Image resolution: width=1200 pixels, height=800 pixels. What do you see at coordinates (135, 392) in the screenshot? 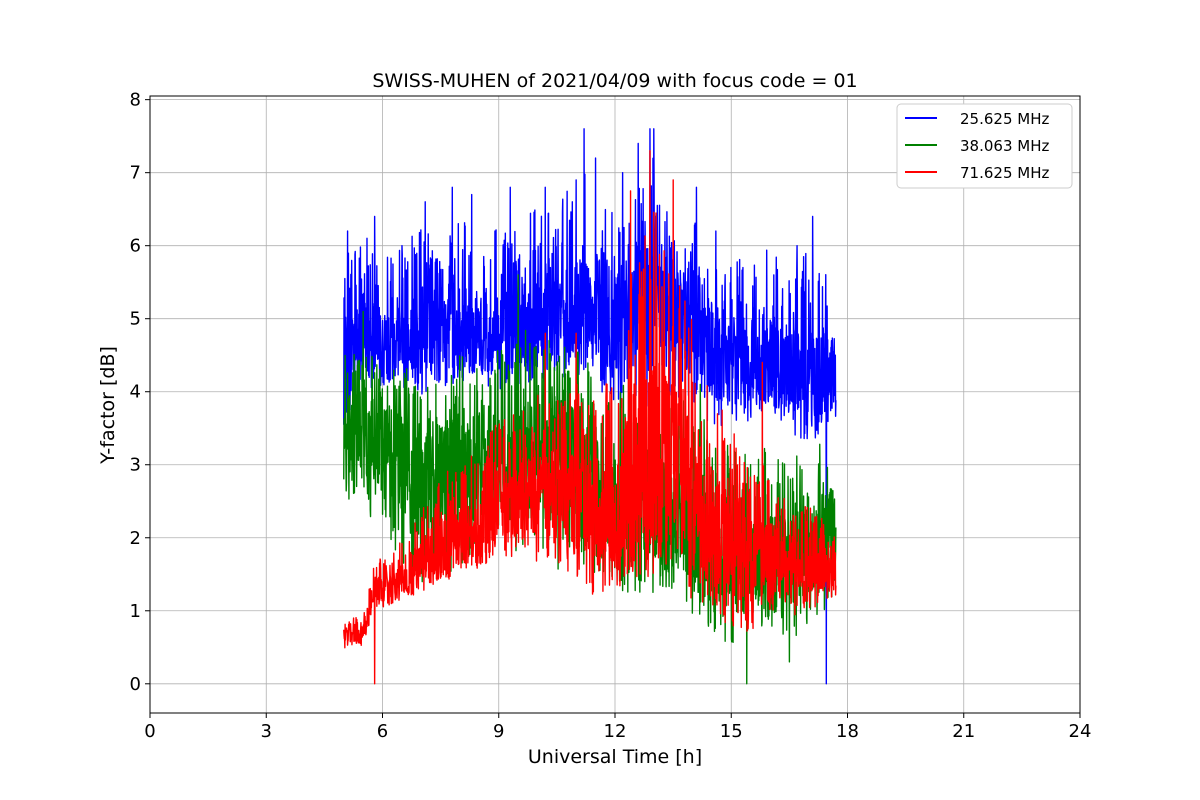
I see `y-tick-label: 4` at bounding box center [135, 392].